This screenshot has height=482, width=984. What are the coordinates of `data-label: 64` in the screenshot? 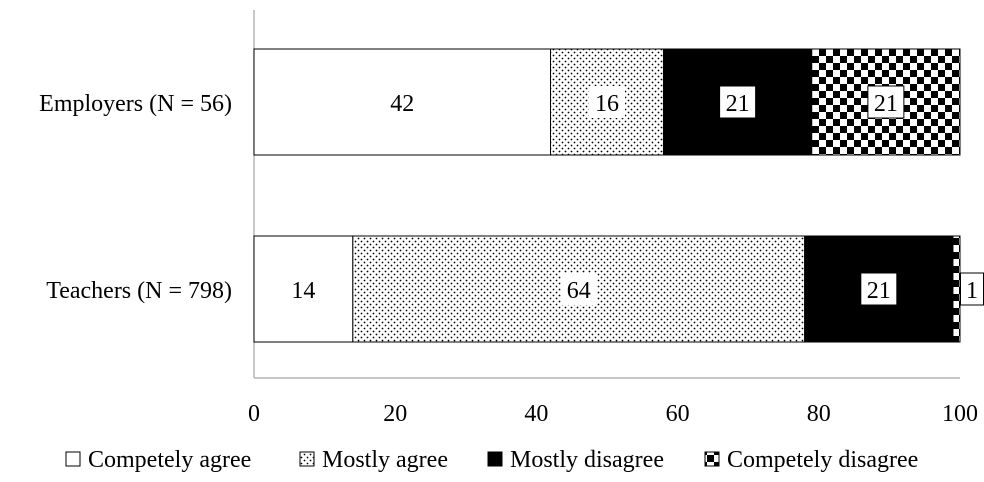 It's located at (579, 291).